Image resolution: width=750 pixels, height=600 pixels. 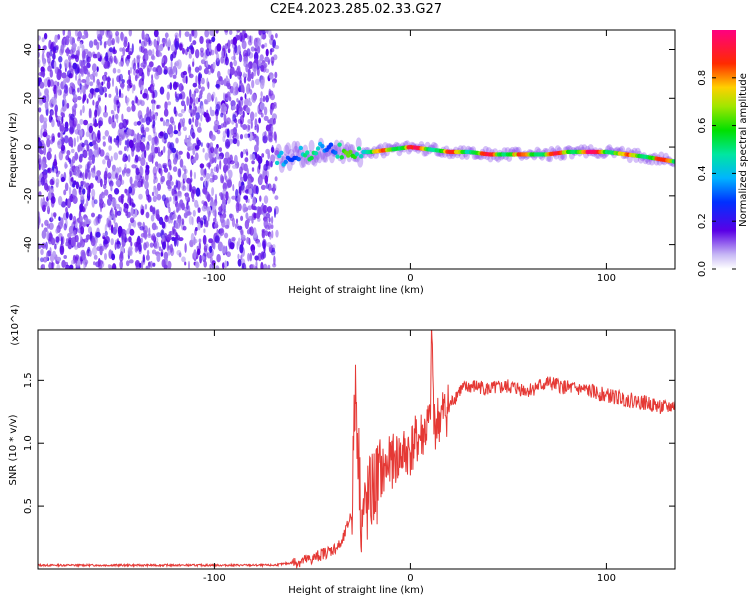 What do you see at coordinates (15, 324) in the screenshot?
I see `snr-multiplier: (x10^4)` at bounding box center [15, 324].